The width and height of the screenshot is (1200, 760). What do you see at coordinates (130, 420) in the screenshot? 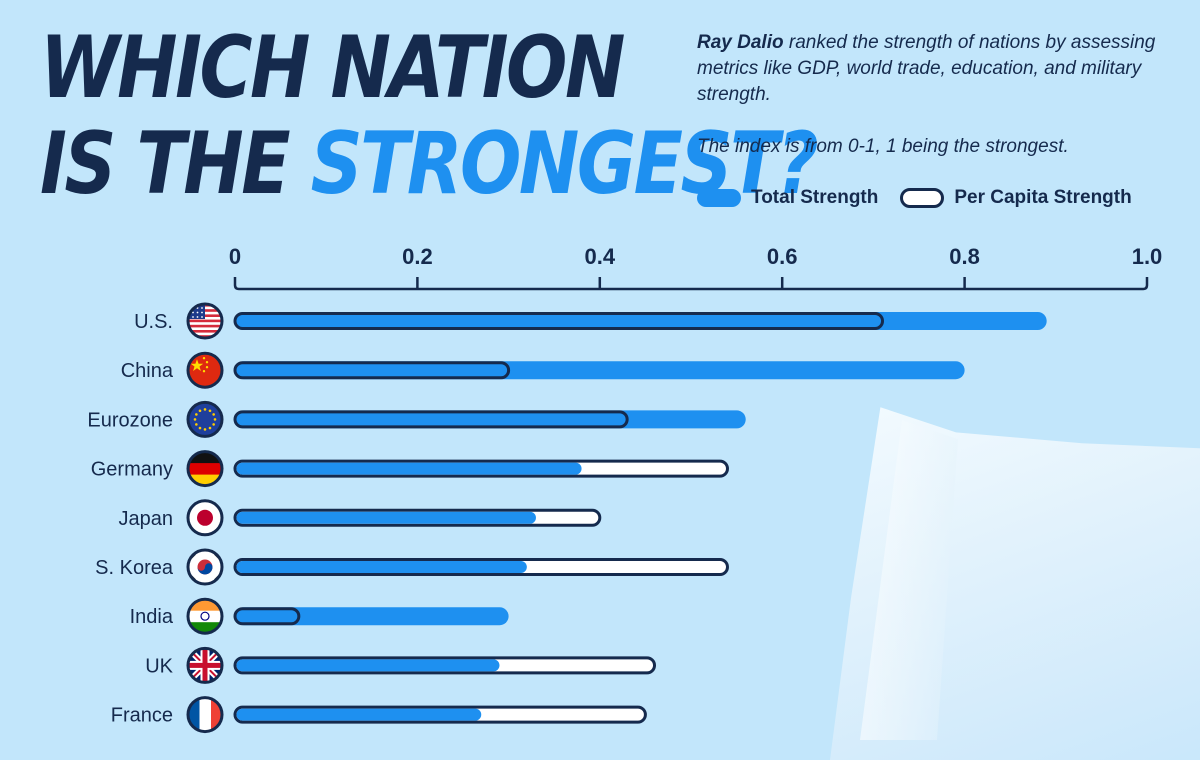
I see `category-label: Eurozone` at bounding box center [130, 420].